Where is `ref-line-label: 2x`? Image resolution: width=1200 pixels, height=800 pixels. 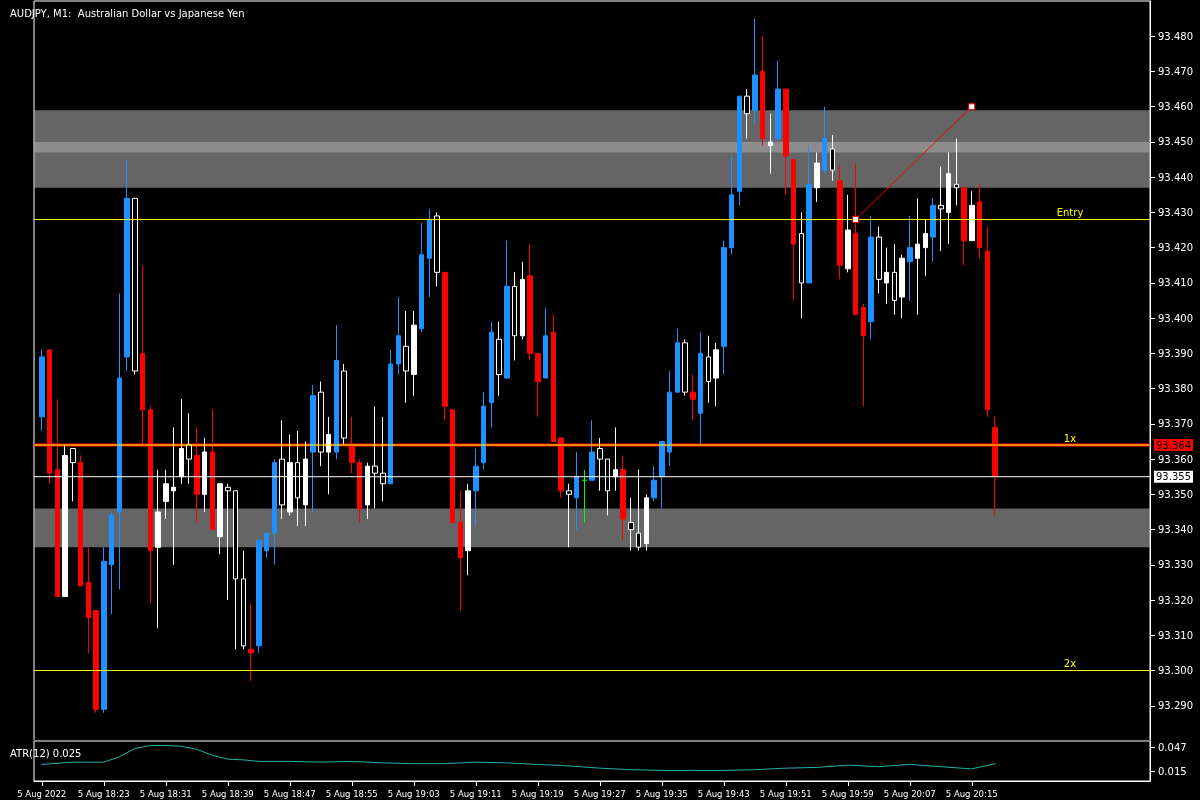 ref-line-label: 2x is located at coordinates (1070, 664).